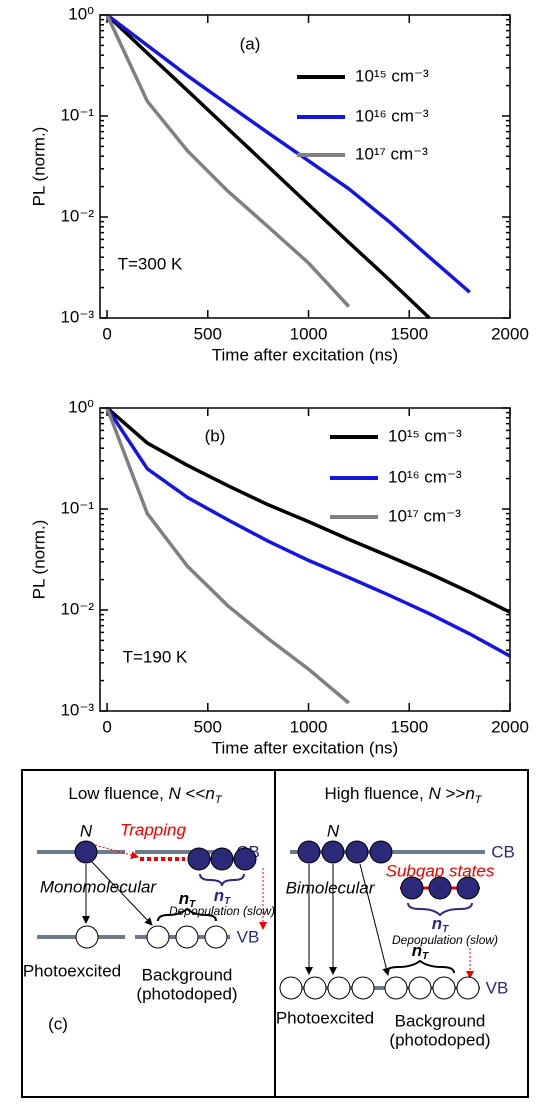 The image size is (549, 1110). What do you see at coordinates (193, 793) in the screenshot?
I see `title-text: <<` at bounding box center [193, 793].